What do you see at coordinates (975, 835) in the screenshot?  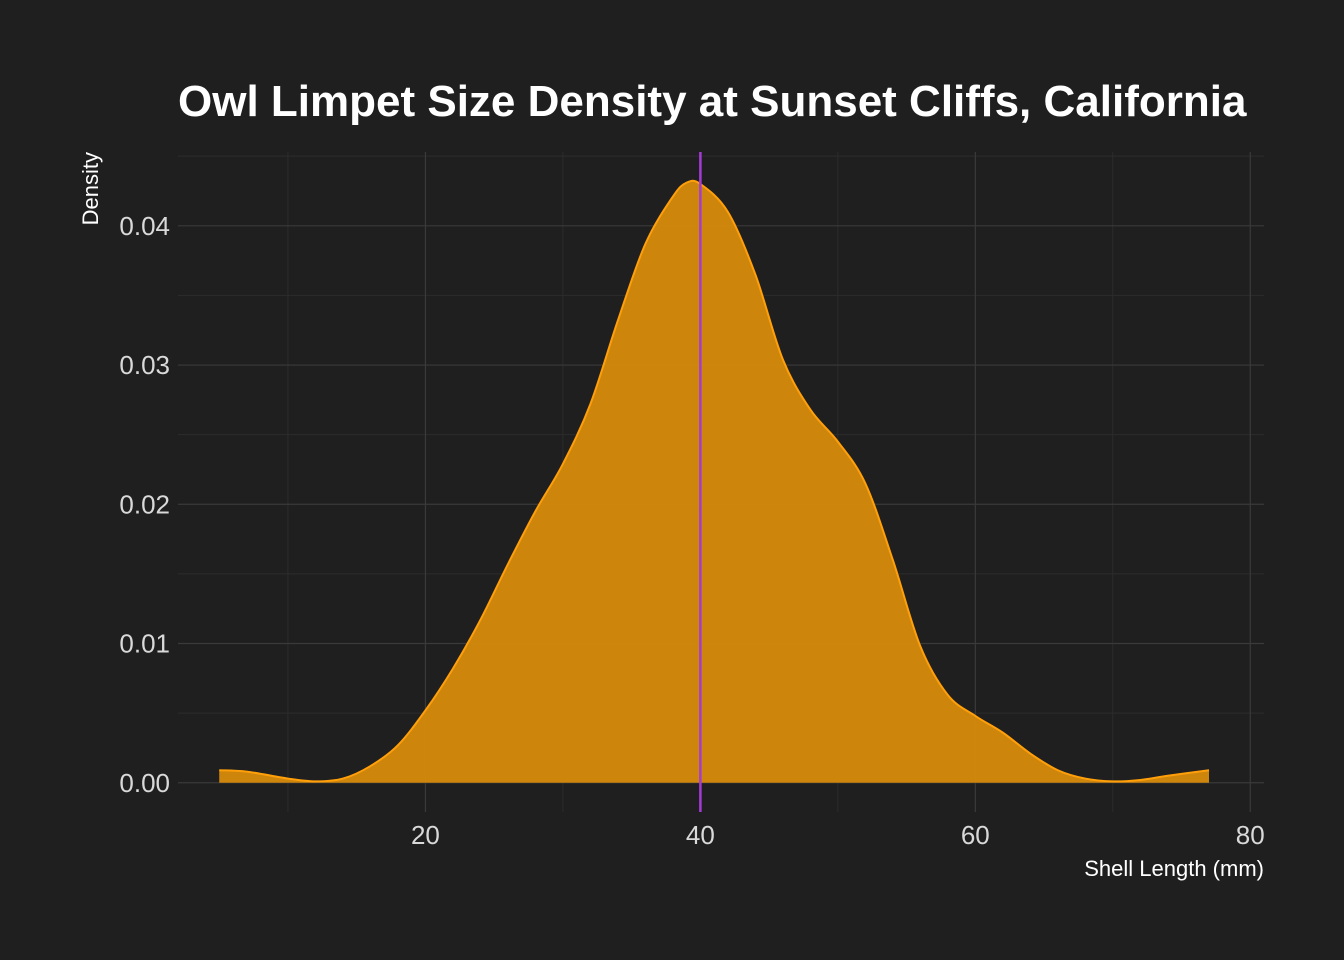 I see `x-tick-label: 60` at bounding box center [975, 835].